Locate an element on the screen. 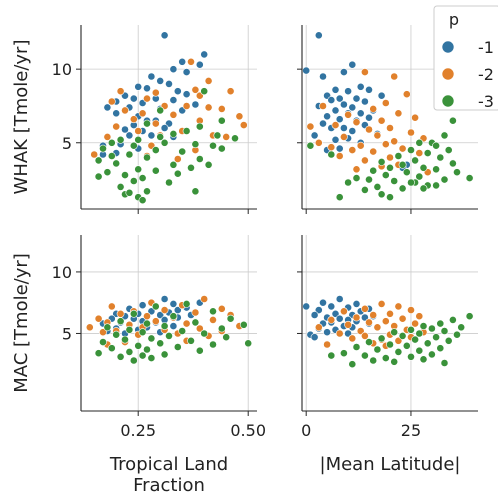 Image resolution: width=498 pixels, height=496 pixels. x-tick-label: 0.50 is located at coordinates (248, 430).